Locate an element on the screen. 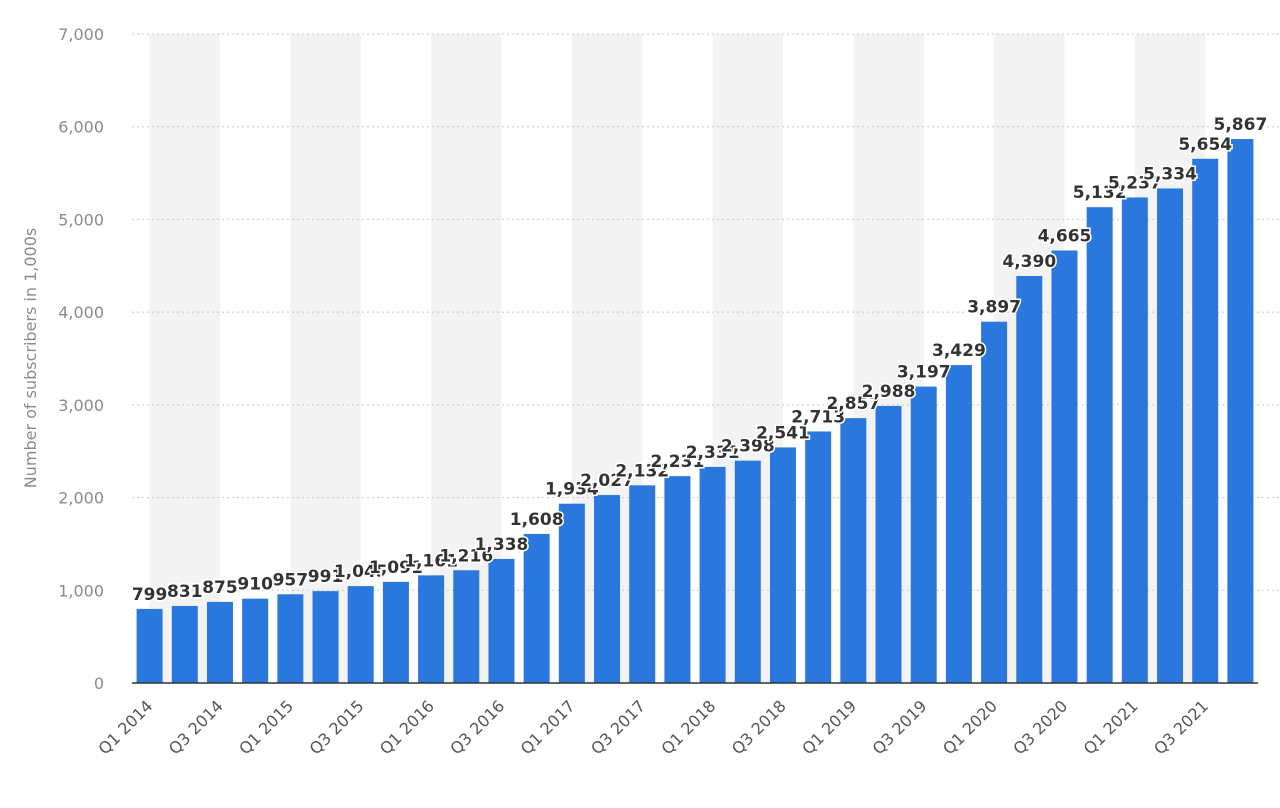 The image size is (1280, 808). data-label: 1,161 is located at coordinates (431, 561).